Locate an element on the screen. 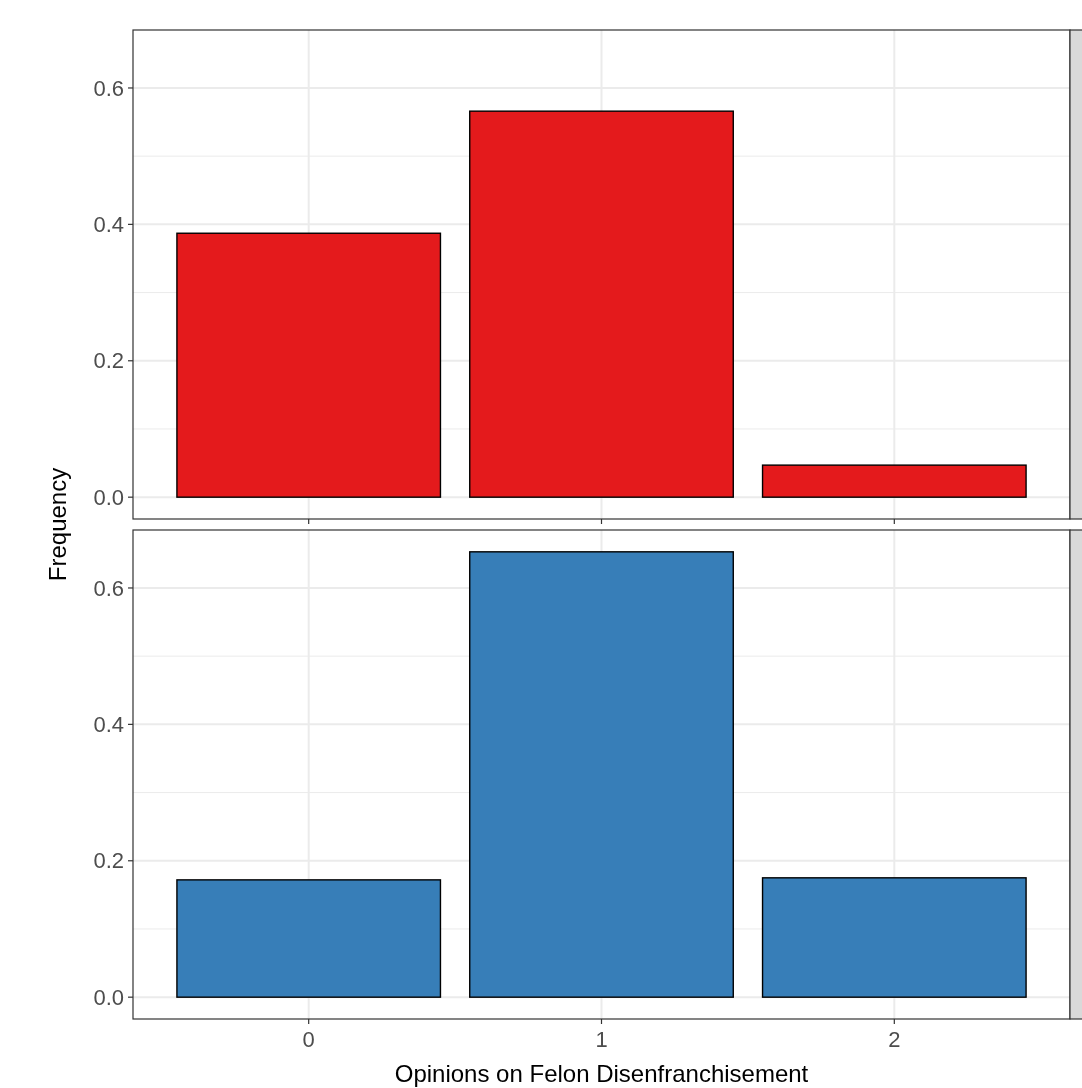 The height and width of the screenshot is (1088, 1082). y-axis-title: Frequency is located at coordinates (57, 524).